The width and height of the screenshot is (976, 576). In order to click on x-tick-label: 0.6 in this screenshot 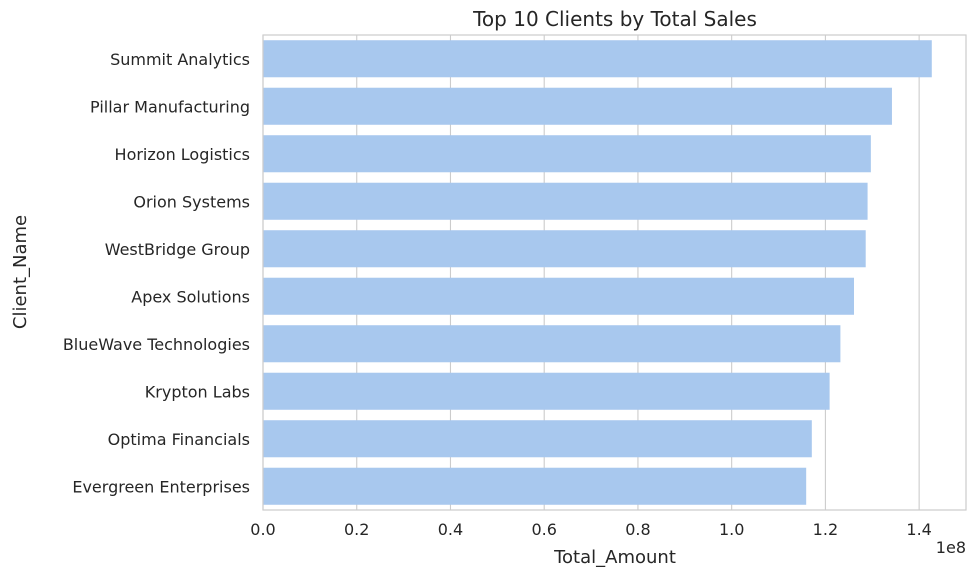, I will do `click(543, 529)`.